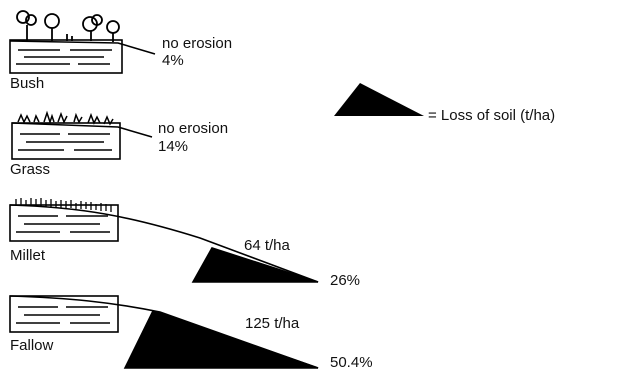  Describe the element at coordinates (221, 339) in the screenshot. I see `fallow-soil-loss-wedge` at that location.